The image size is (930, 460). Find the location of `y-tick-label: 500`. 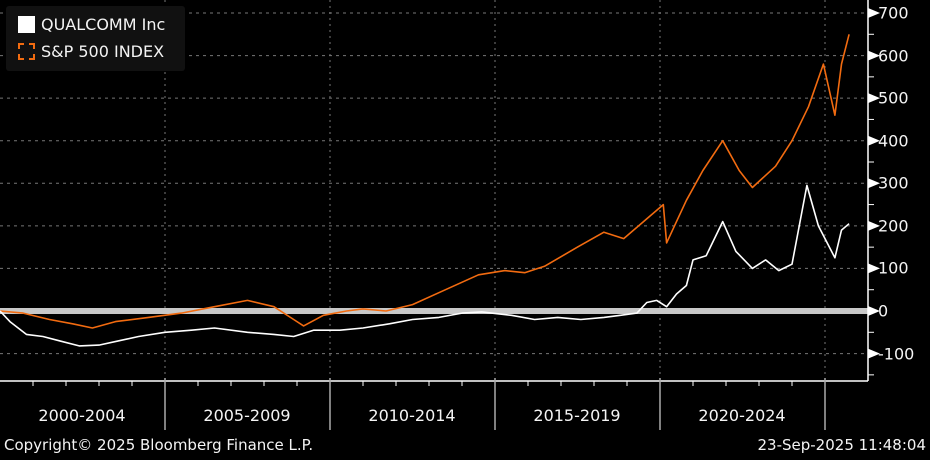

y-tick-label: 500 is located at coordinates (893, 98).